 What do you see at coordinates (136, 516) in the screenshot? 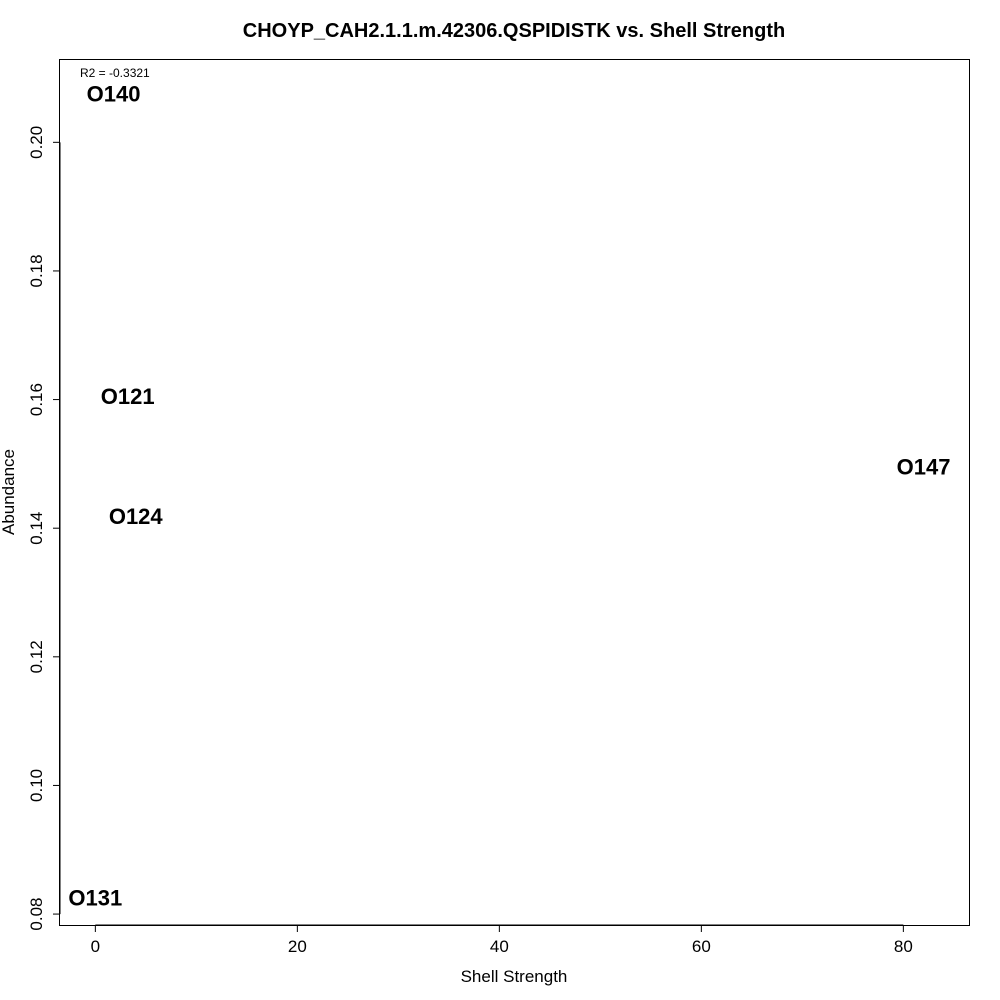
I see `point-label-o124: O124` at bounding box center [136, 516].